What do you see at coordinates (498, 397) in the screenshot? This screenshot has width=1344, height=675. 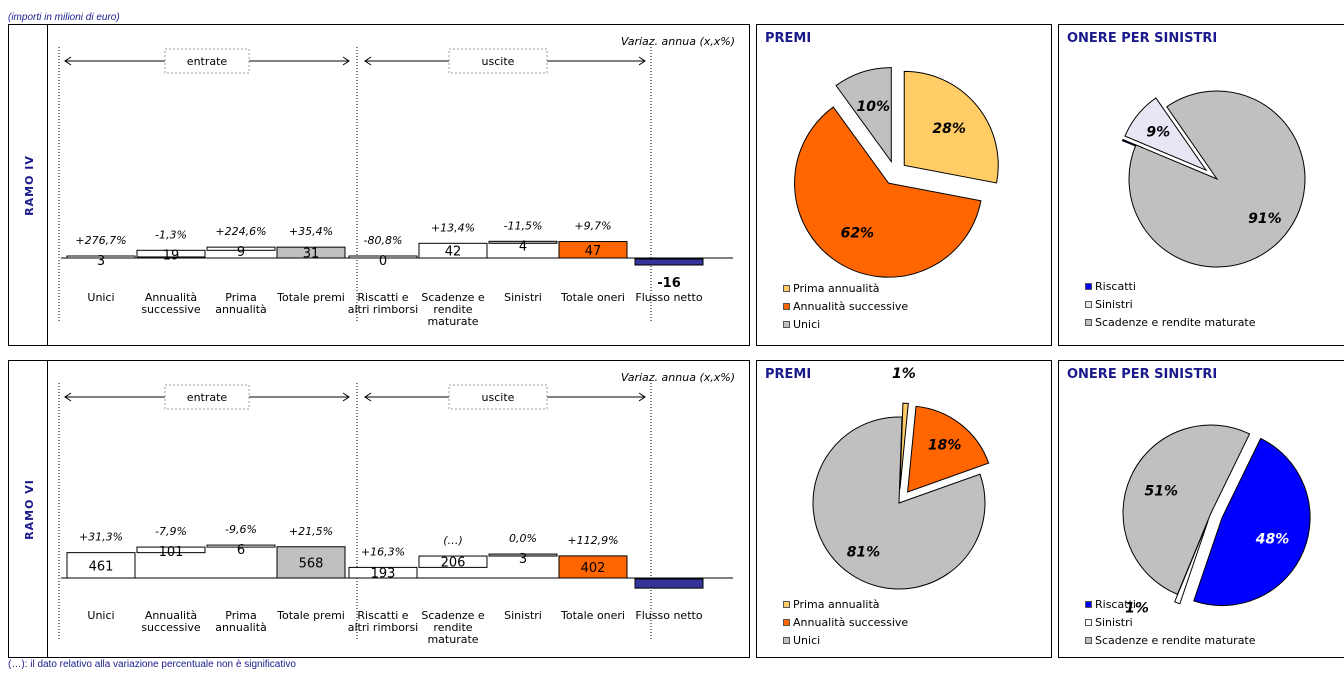 I see `ramo-vi-group-box-out` at bounding box center [498, 397].